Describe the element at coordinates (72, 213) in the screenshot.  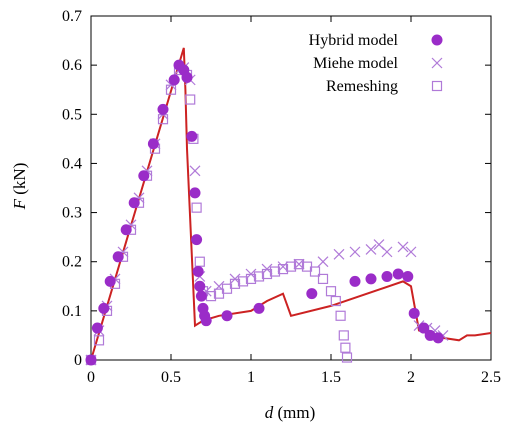
I see `y-tick-label: 0.3` at that location.